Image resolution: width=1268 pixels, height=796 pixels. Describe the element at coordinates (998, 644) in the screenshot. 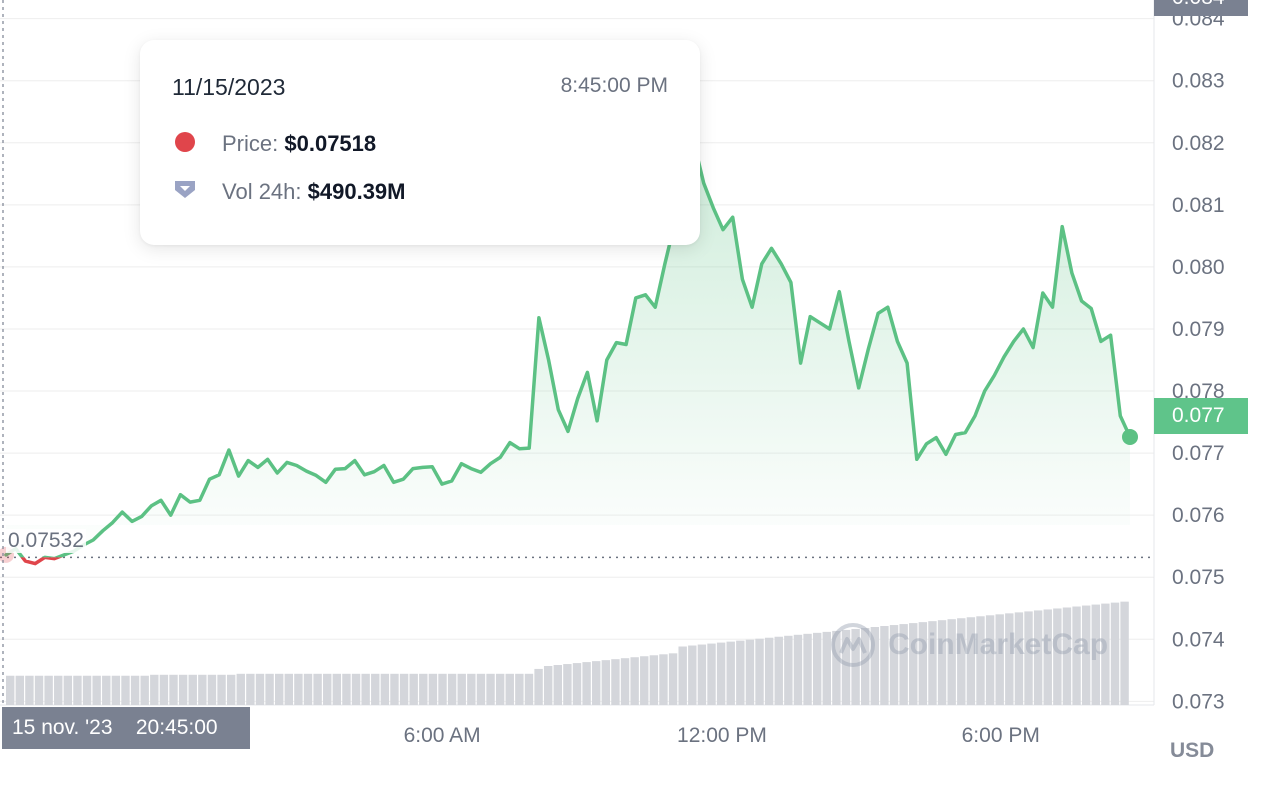

I see `watermark-text: CoinMarketCap` at that location.